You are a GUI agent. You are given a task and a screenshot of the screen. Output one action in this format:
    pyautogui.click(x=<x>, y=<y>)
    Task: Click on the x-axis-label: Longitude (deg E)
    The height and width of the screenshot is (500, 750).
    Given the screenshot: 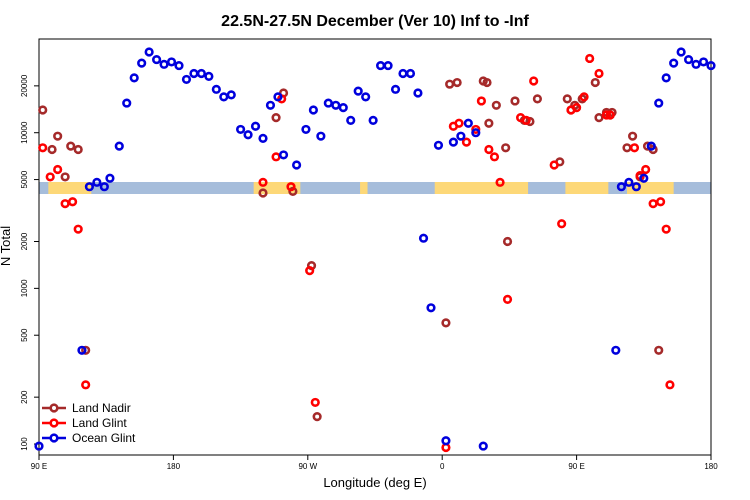 What is the action you would take?
    pyautogui.click(x=374, y=482)
    